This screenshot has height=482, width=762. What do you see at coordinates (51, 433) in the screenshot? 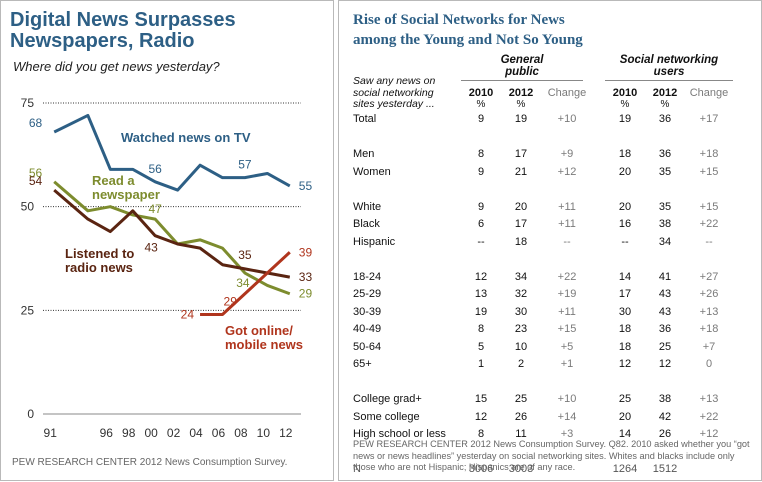
I see `x-tick-label: 91` at bounding box center [51, 433].